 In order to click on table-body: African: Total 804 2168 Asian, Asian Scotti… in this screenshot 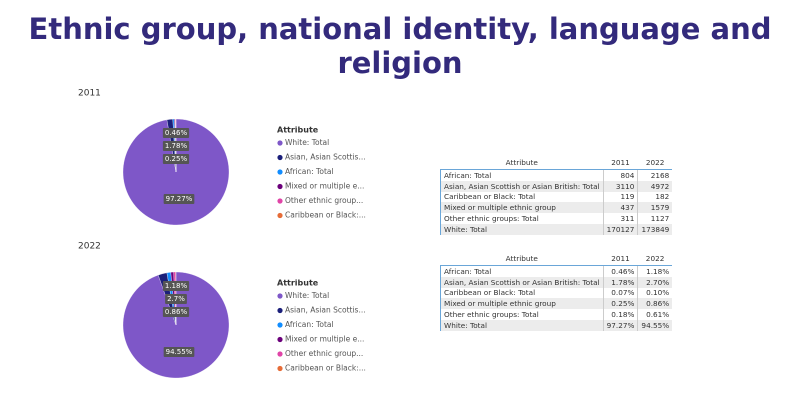, I will do `click(556, 201)`.